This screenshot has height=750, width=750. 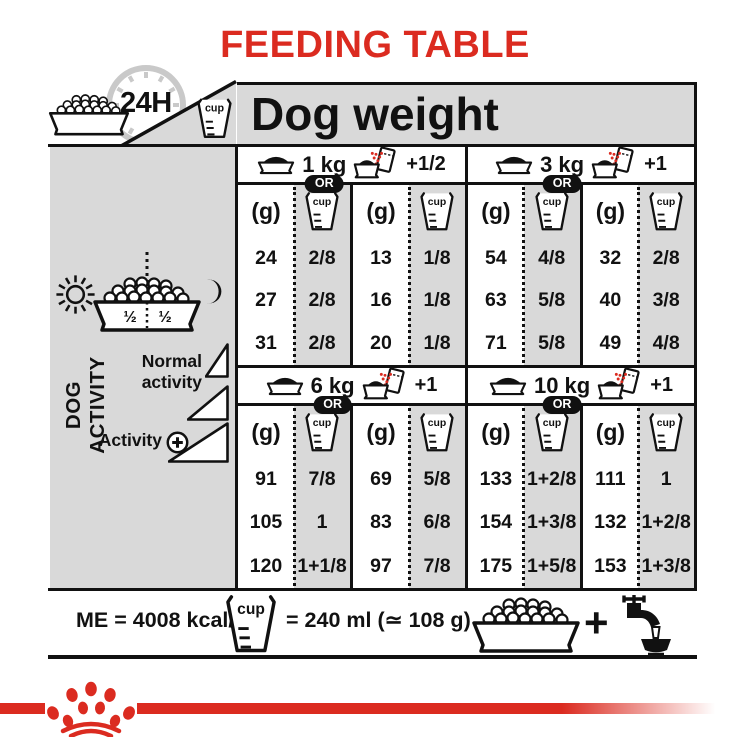 I want to click on activity-ramp-large-icon, so click(x=198, y=442).